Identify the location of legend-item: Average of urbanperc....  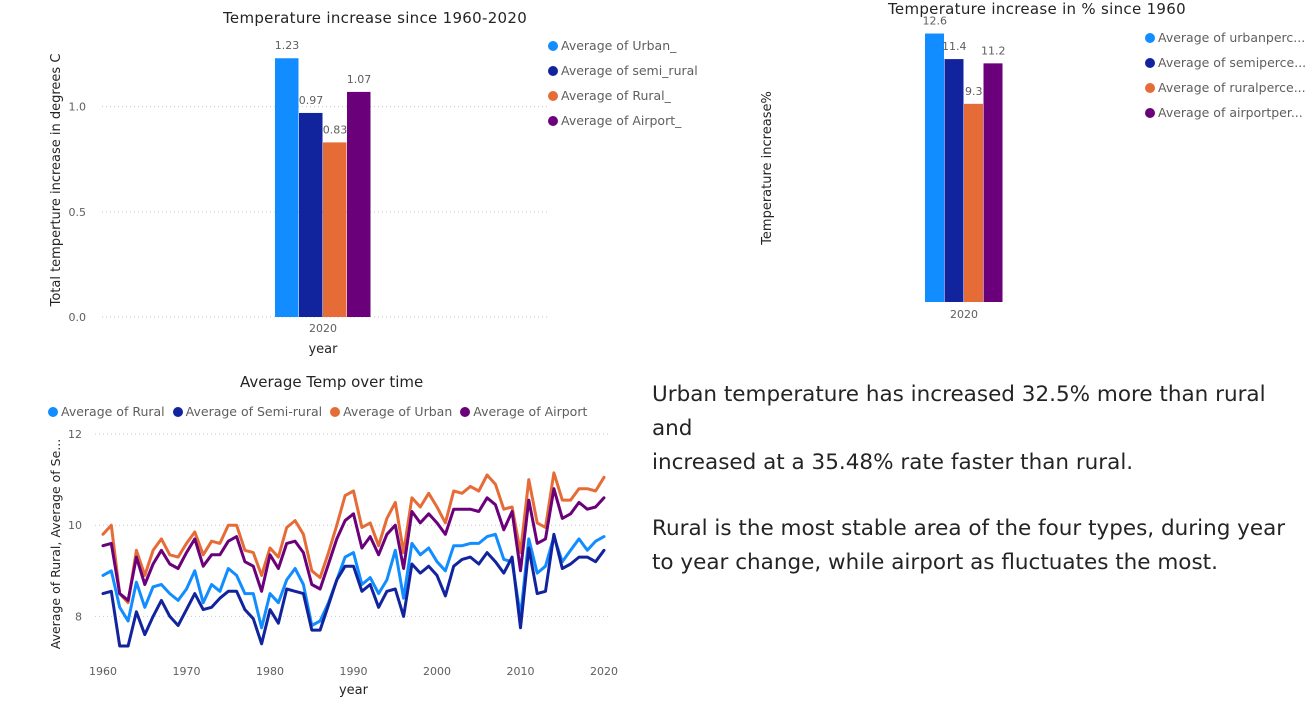
(1225, 37).